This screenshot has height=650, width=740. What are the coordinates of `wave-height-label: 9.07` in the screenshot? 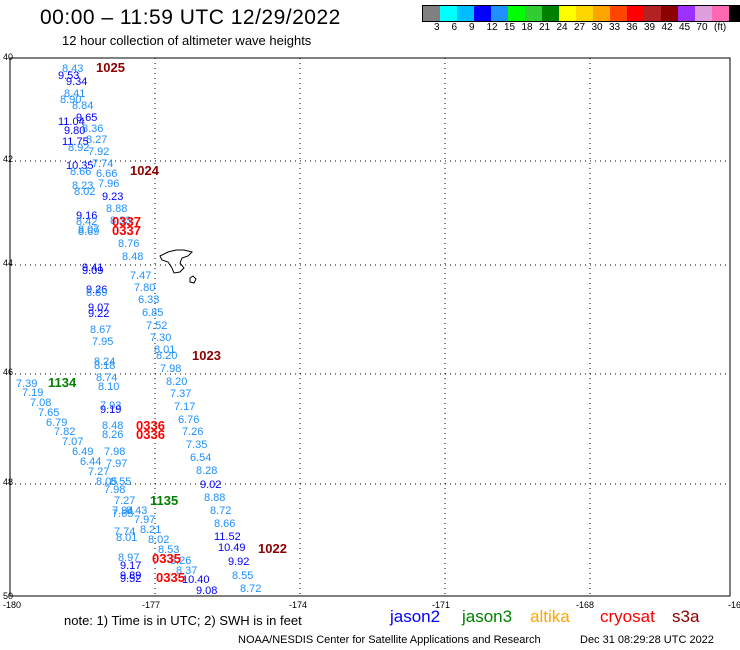 It's located at (99, 308).